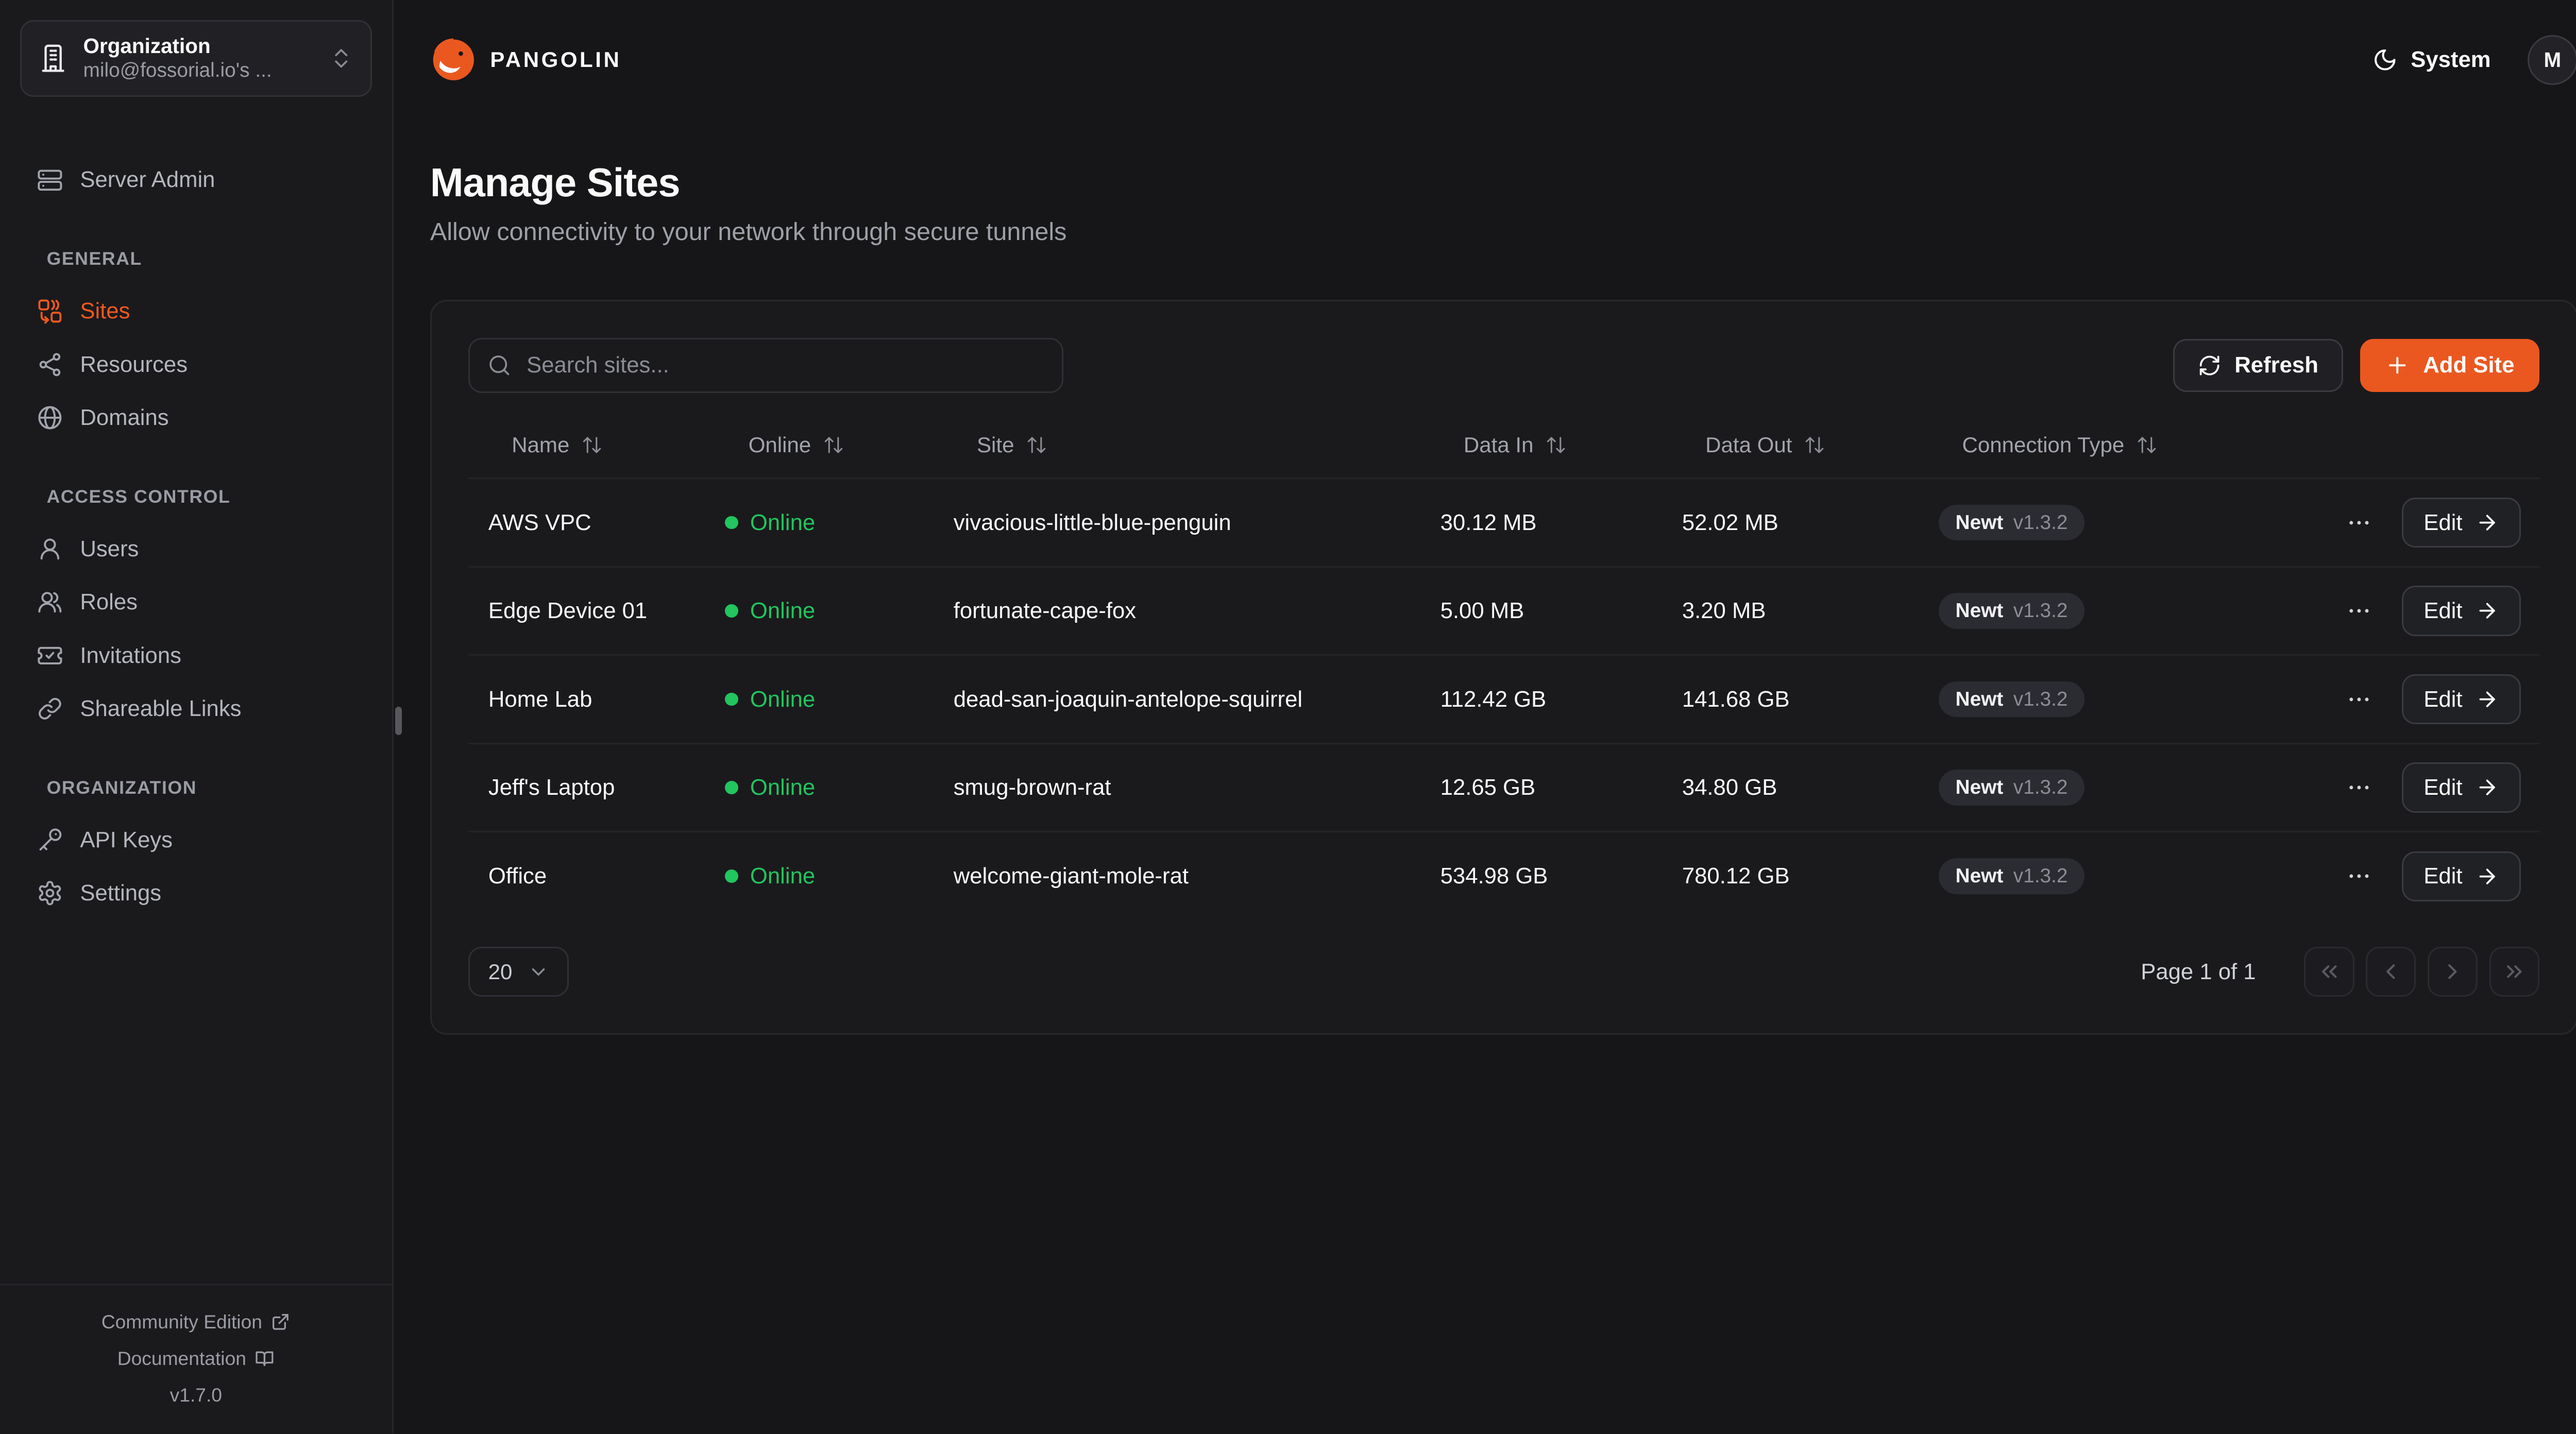 The height and width of the screenshot is (1434, 2576). I want to click on plus-icon, so click(2397, 365).